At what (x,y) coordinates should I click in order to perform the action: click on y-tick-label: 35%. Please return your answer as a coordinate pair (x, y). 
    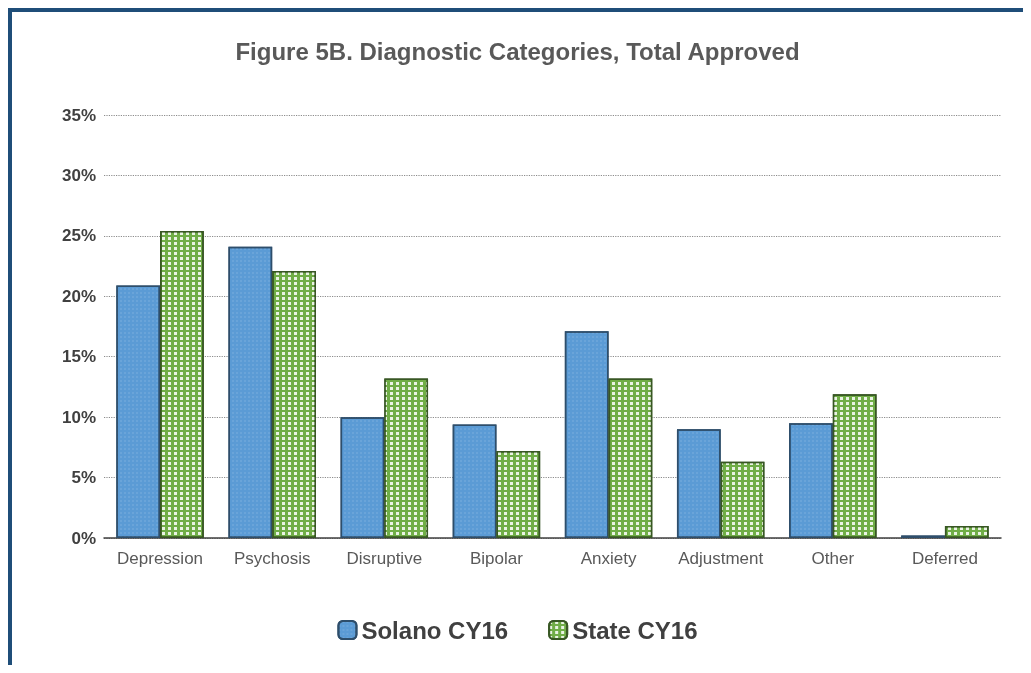
    Looking at the image, I should click on (78, 115).